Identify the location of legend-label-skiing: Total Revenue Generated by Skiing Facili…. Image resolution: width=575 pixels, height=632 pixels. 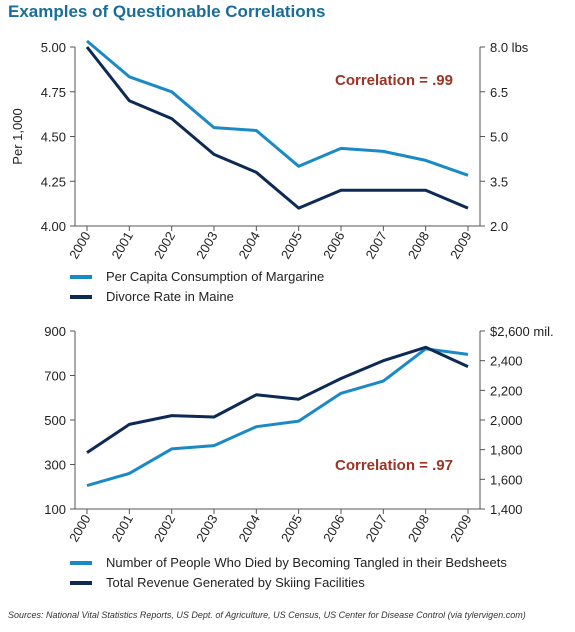
(235, 582).